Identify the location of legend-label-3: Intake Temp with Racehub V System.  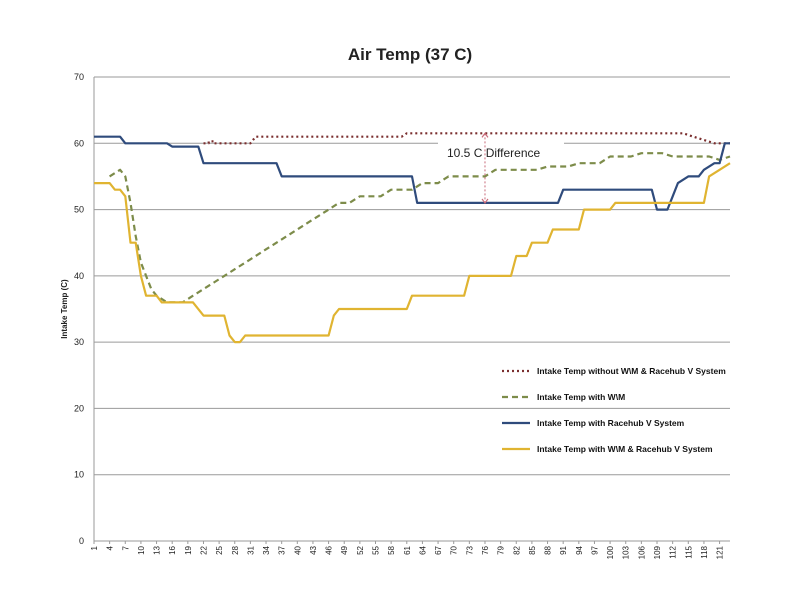
(611, 423).